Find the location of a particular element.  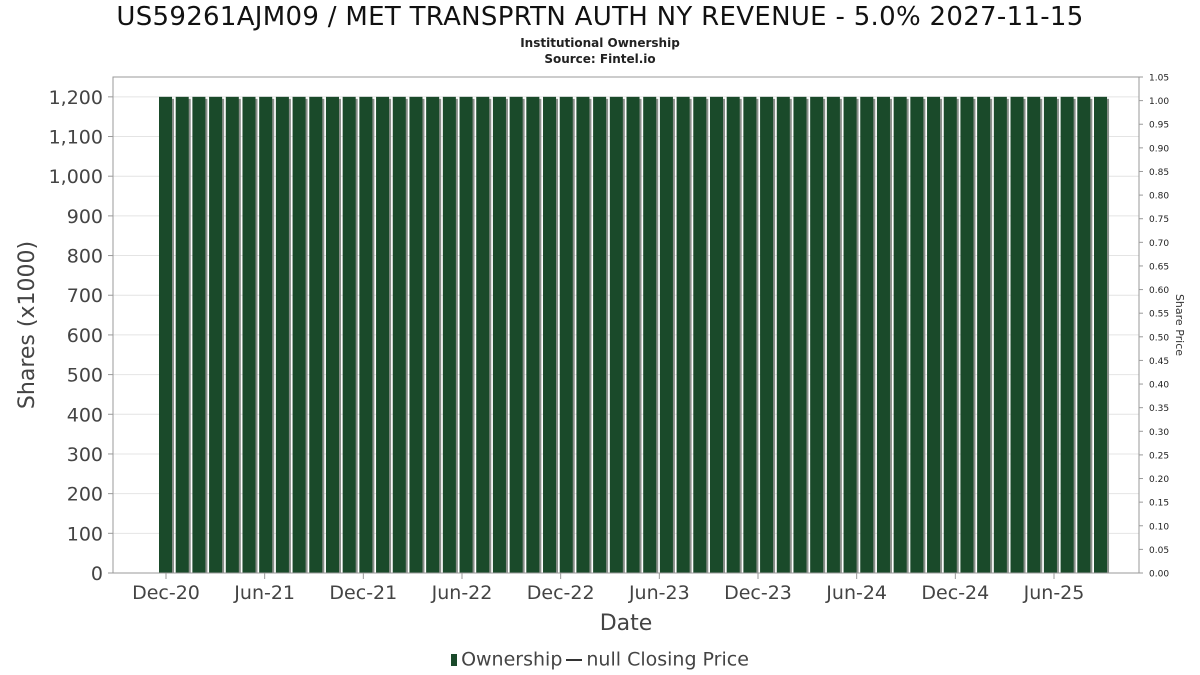

x-axis-label: Date is located at coordinates (626, 623).